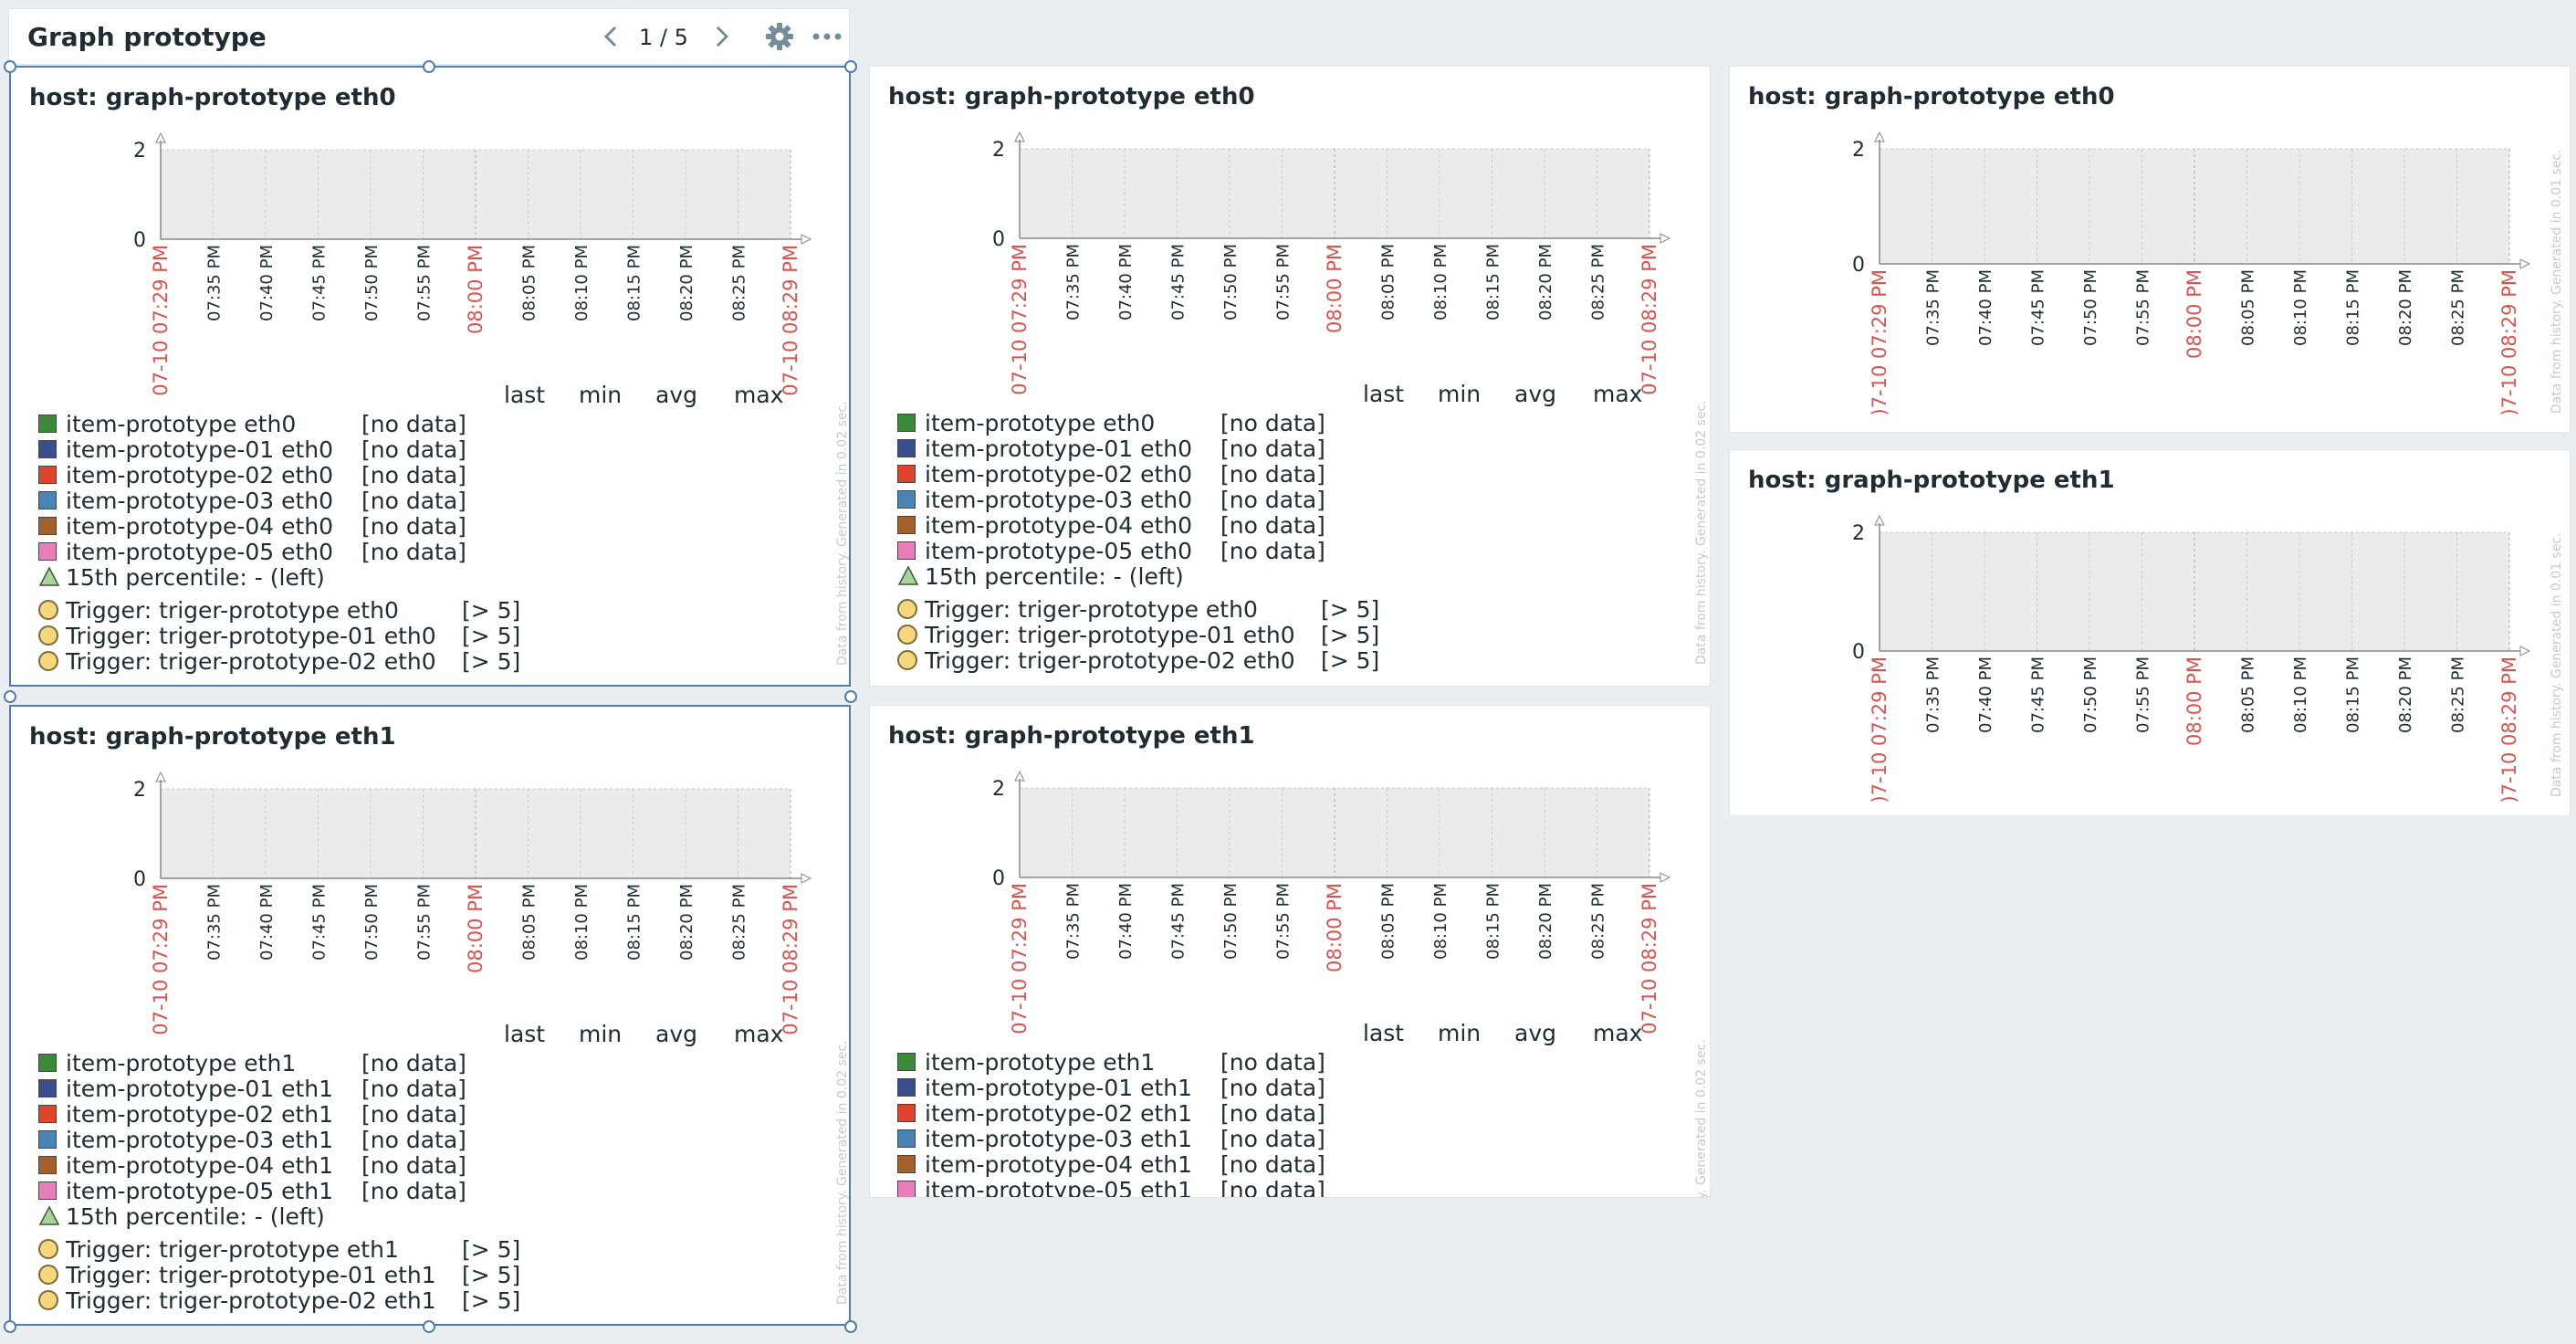 The image size is (2576, 1344). What do you see at coordinates (2354, 694) in the screenshot?
I see `x-tick-label: 08:15 PM` at bounding box center [2354, 694].